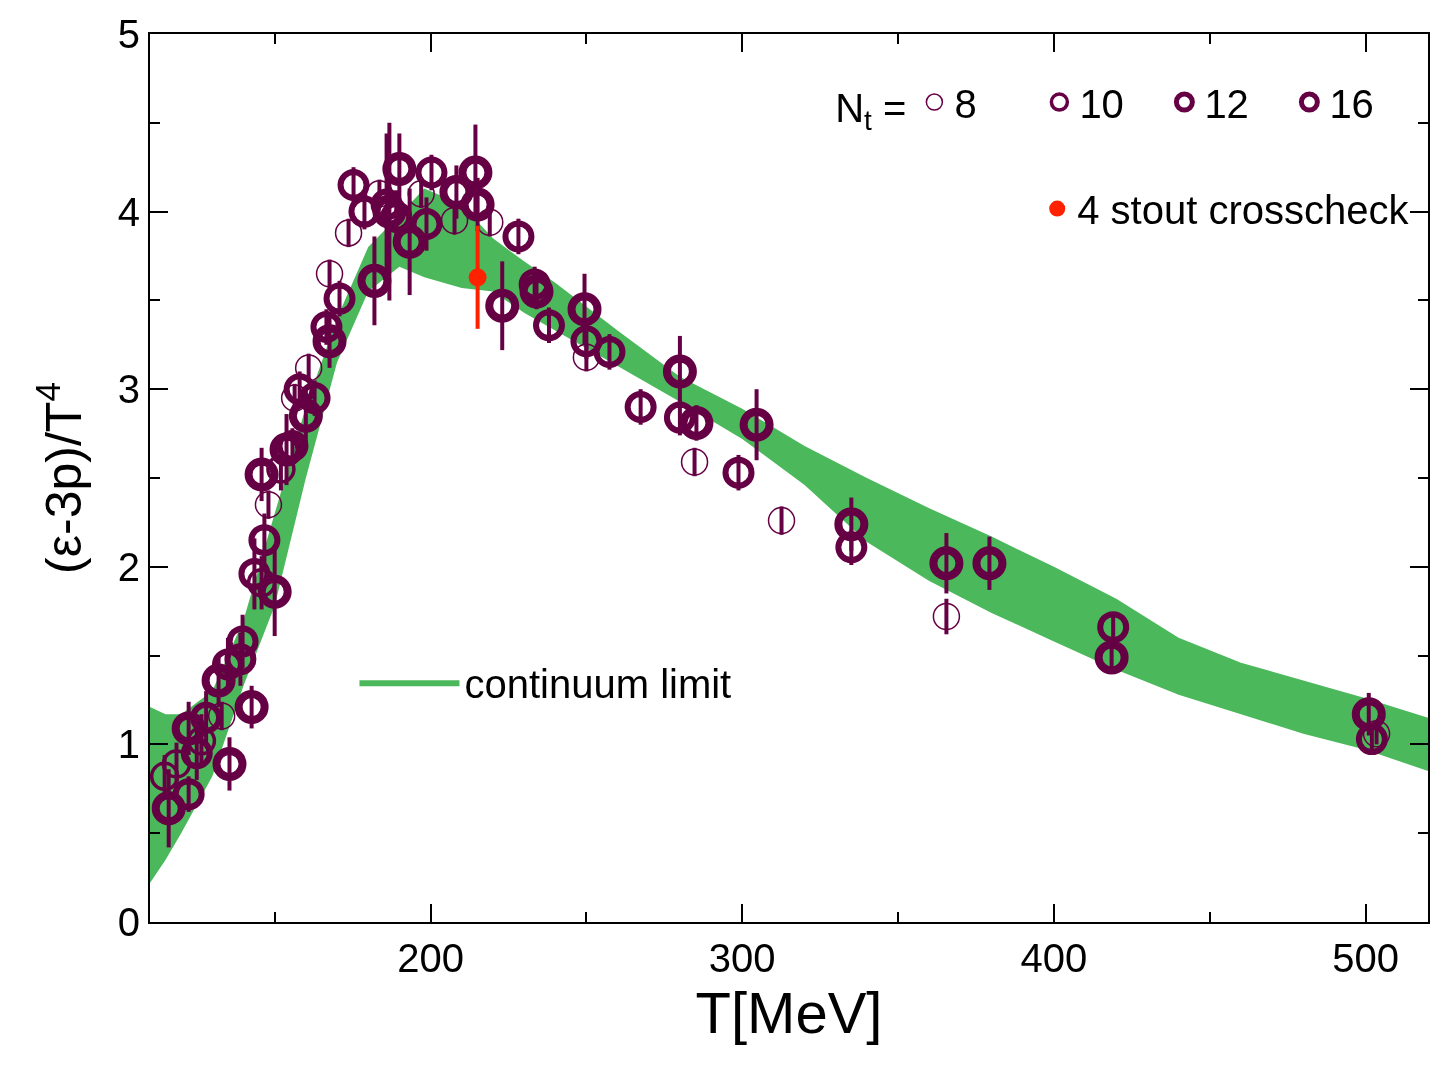  Describe the element at coordinates (128, 566) in the screenshot. I see `y-tick-label: 2` at that location.